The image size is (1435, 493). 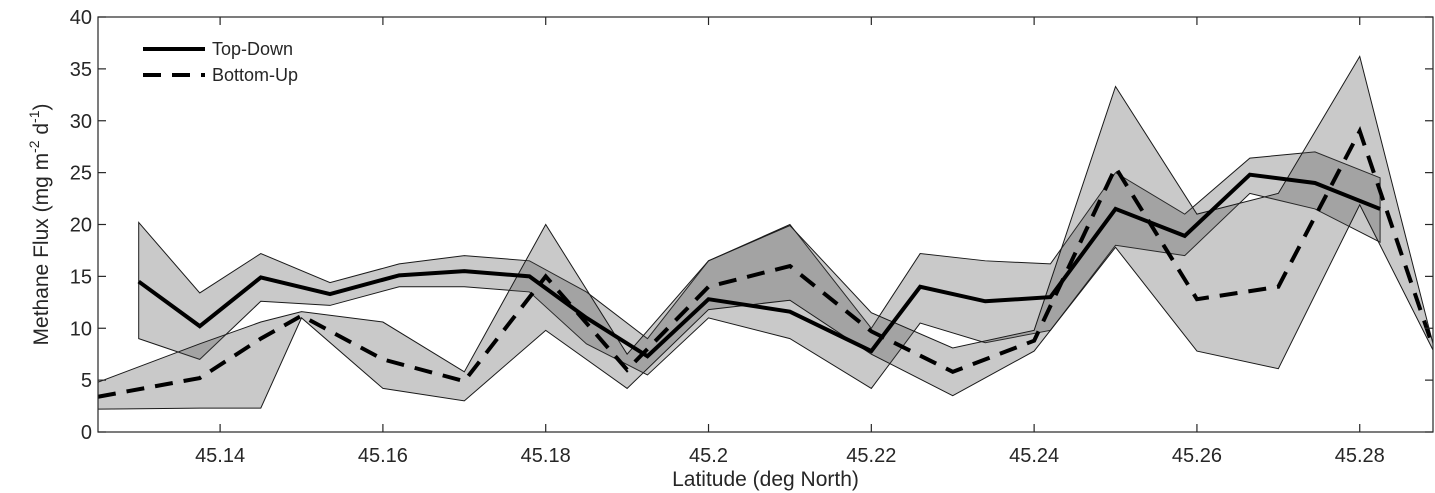 I want to click on y-tick-label: 25, so click(x=81, y=174).